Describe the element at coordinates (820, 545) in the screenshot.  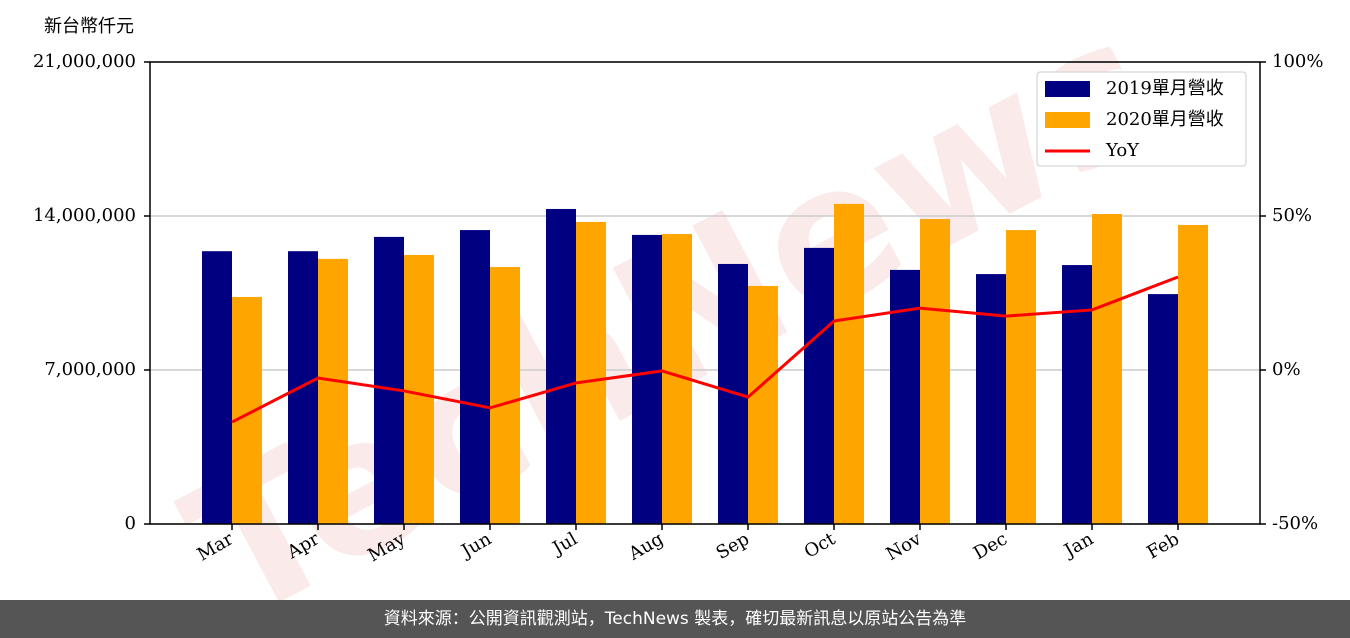
I see `x-tick-label: Oct` at that location.